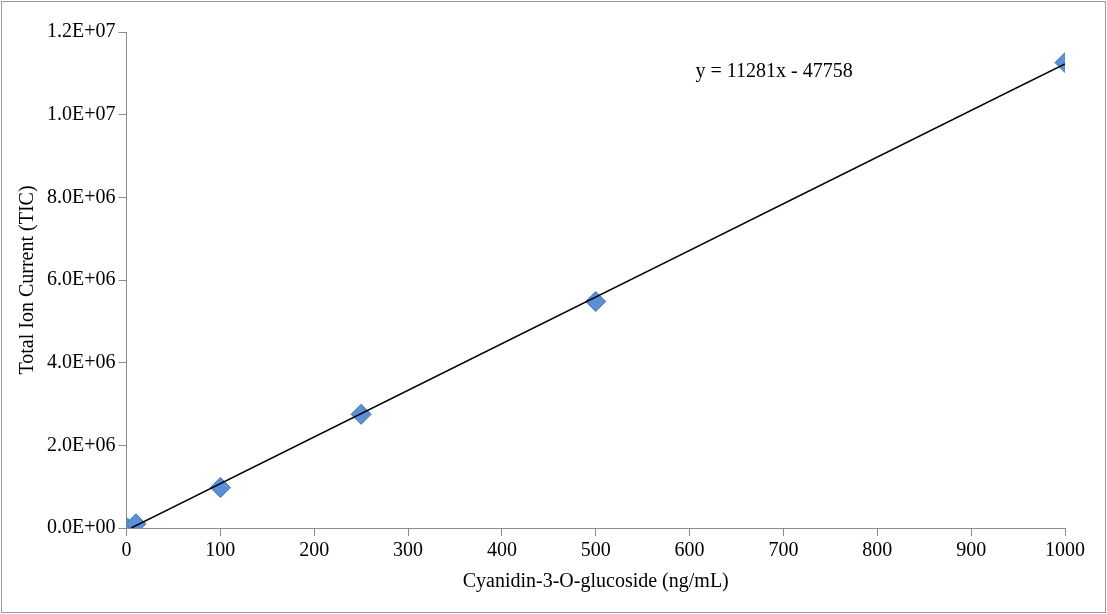  What do you see at coordinates (81, 278) in the screenshot?
I see `y-tick-label: 6.0E+06` at bounding box center [81, 278].